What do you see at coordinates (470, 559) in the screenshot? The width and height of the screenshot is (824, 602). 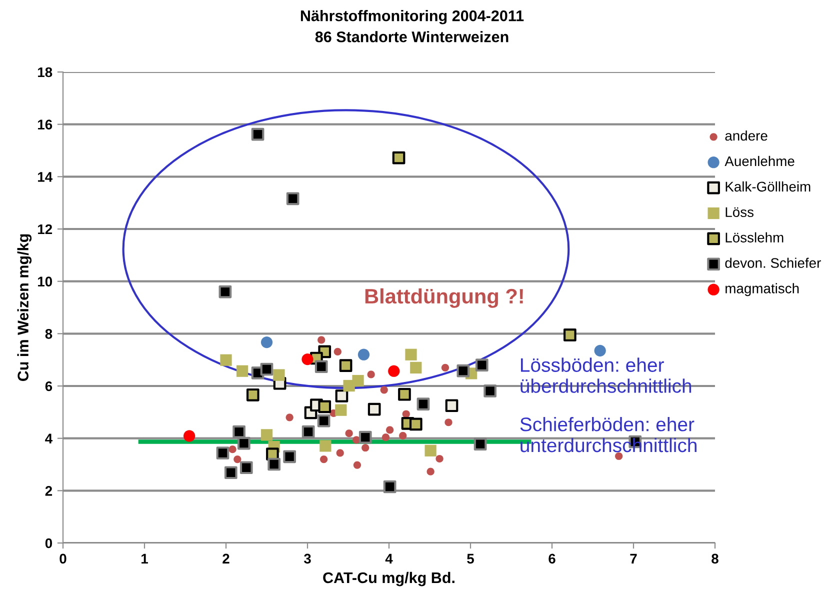 I see `x-tick-label: 5` at bounding box center [470, 559].